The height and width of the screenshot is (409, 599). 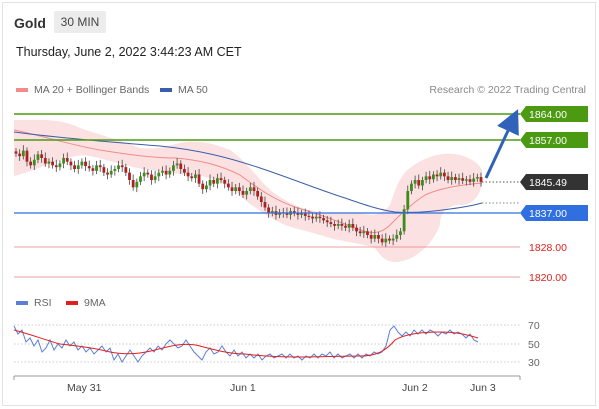 I want to click on x-label-jun3: Jun 3, so click(x=483, y=388).